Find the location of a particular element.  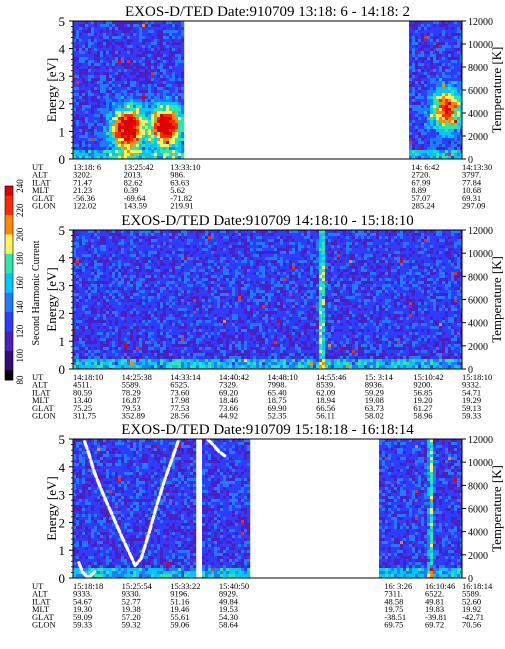

orbit-value: 15:18:10 is located at coordinates (477, 377).